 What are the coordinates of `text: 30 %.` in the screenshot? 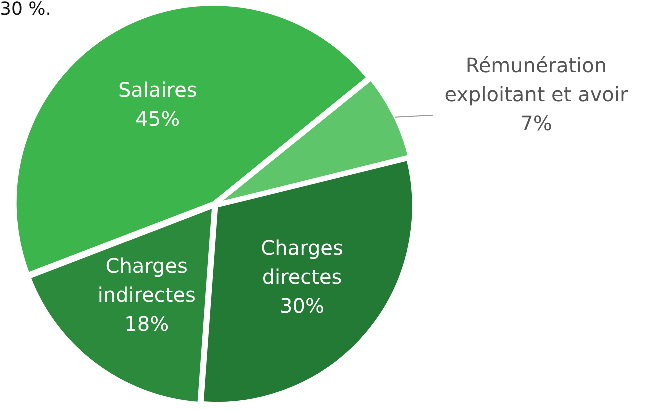 It's located at (26, 10).